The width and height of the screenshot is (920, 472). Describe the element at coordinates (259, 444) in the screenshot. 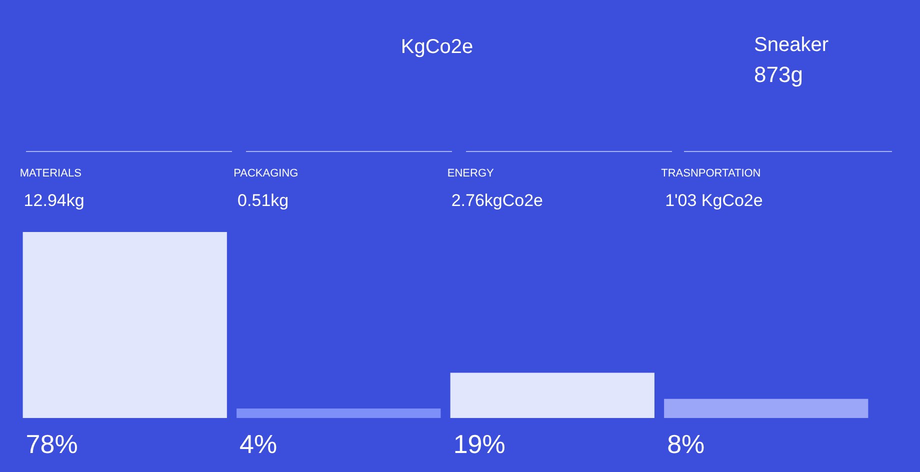

I see `data-label: 4%` at that location.